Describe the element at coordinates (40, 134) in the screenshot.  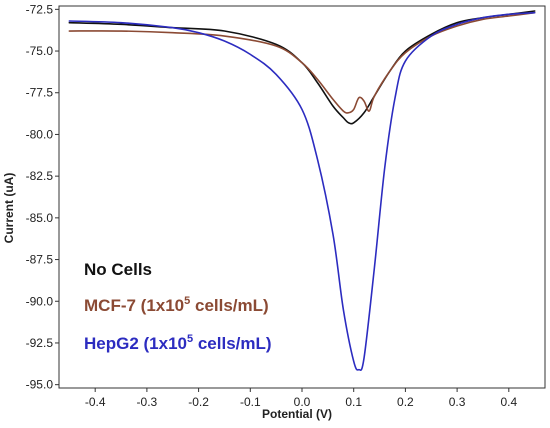
I see `y-tick-label: -80.0` at that location.